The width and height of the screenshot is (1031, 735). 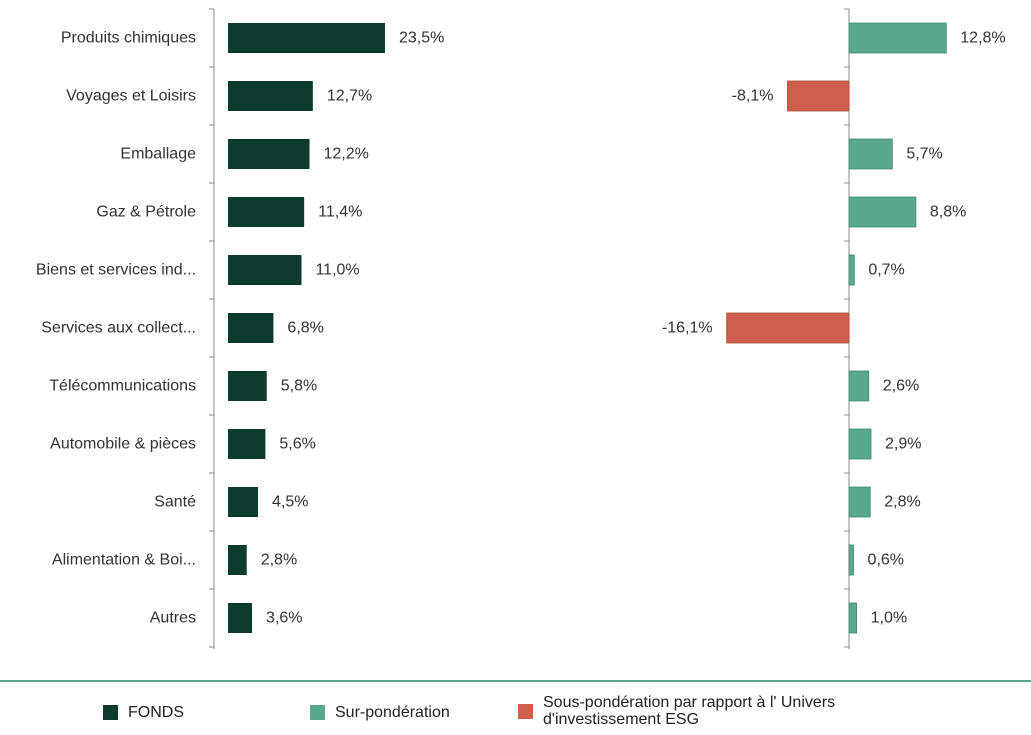 I want to click on data-label-sur-ponderation: 12,8%, so click(x=982, y=38).